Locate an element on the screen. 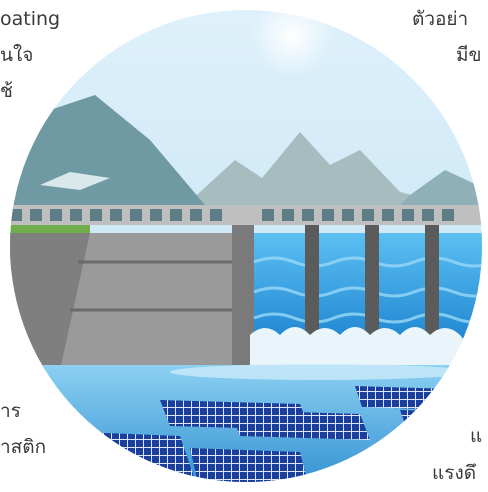 This screenshot has height=492, width=488. dam-end-block is located at coordinates (243, 297).